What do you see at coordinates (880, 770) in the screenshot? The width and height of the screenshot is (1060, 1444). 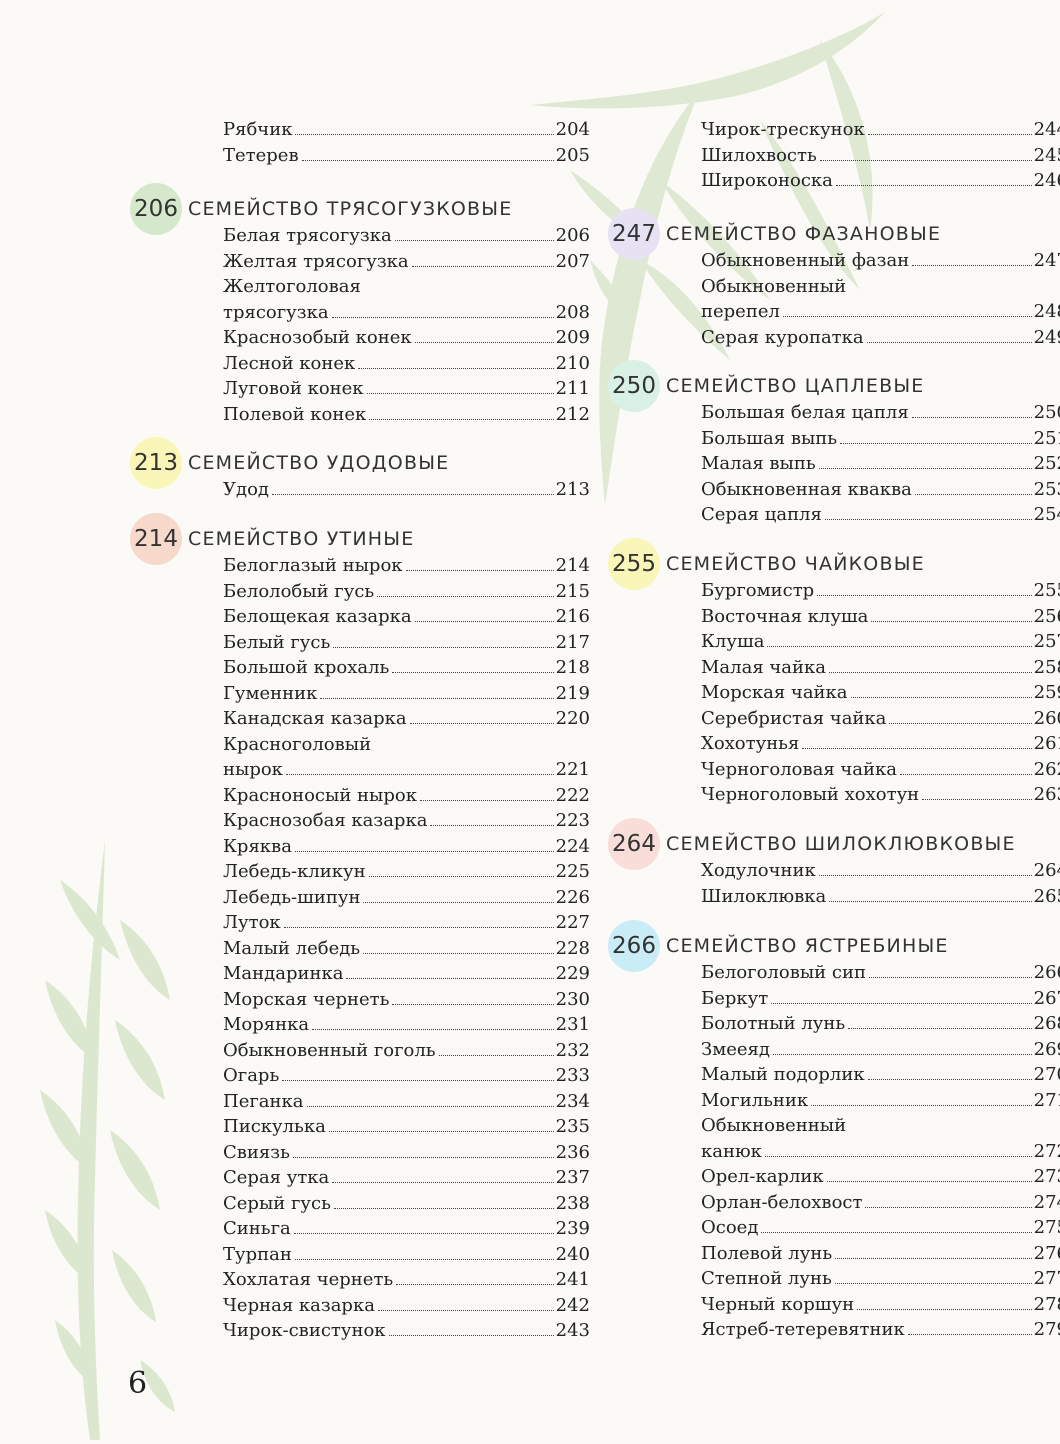 I see `toc-entry: Черноголовая чайка 262` at bounding box center [880, 770].